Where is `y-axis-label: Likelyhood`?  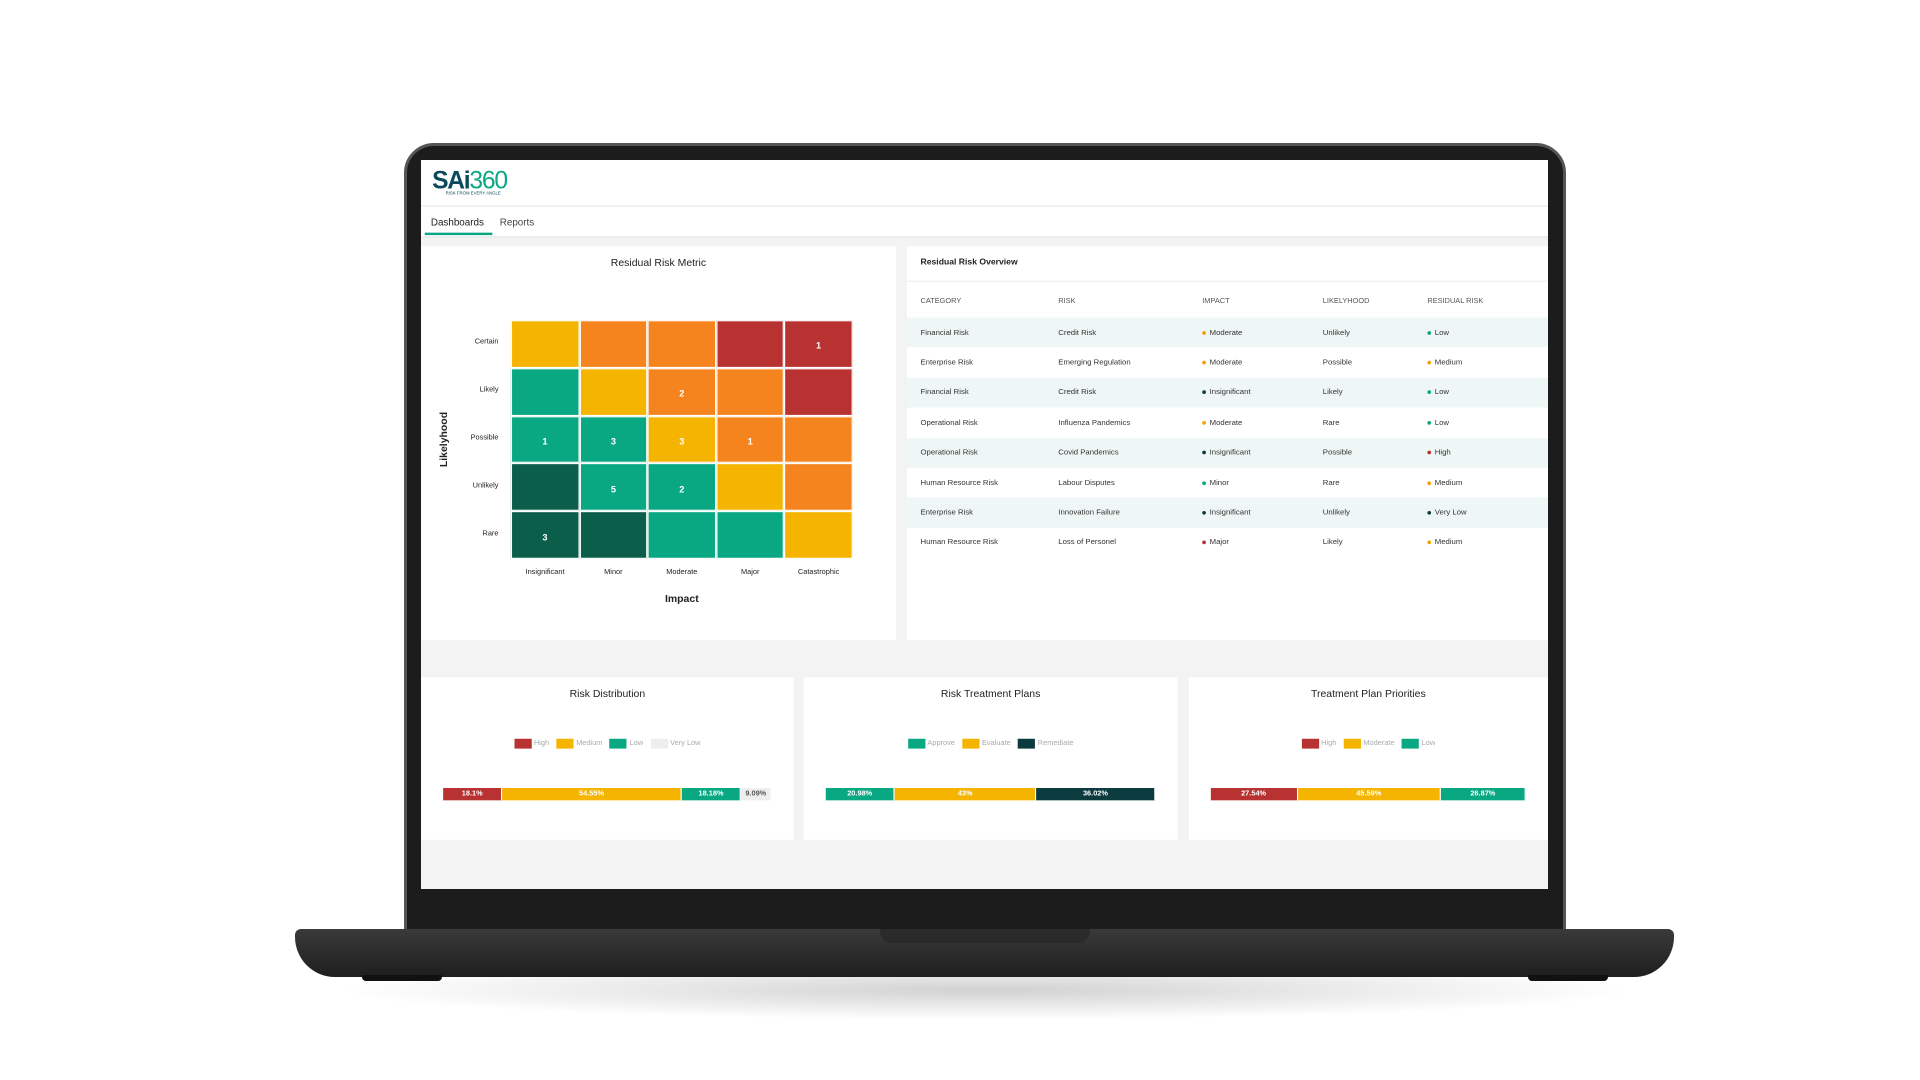
y-axis-label: Likelyhood is located at coordinates (443, 439).